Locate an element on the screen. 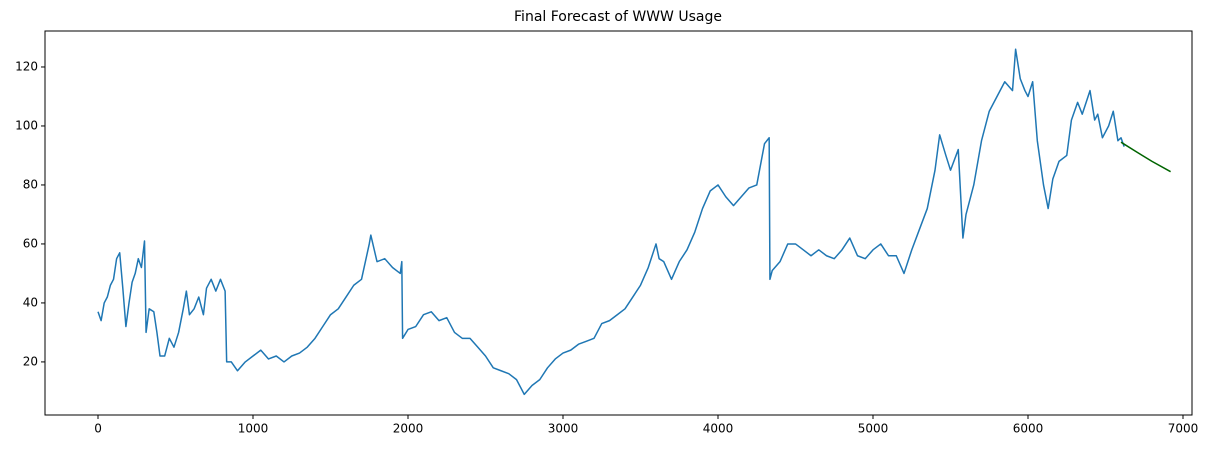 Image resolution: width=1218 pixels, height=451 pixels. series-line is located at coordinates (1145, 157).